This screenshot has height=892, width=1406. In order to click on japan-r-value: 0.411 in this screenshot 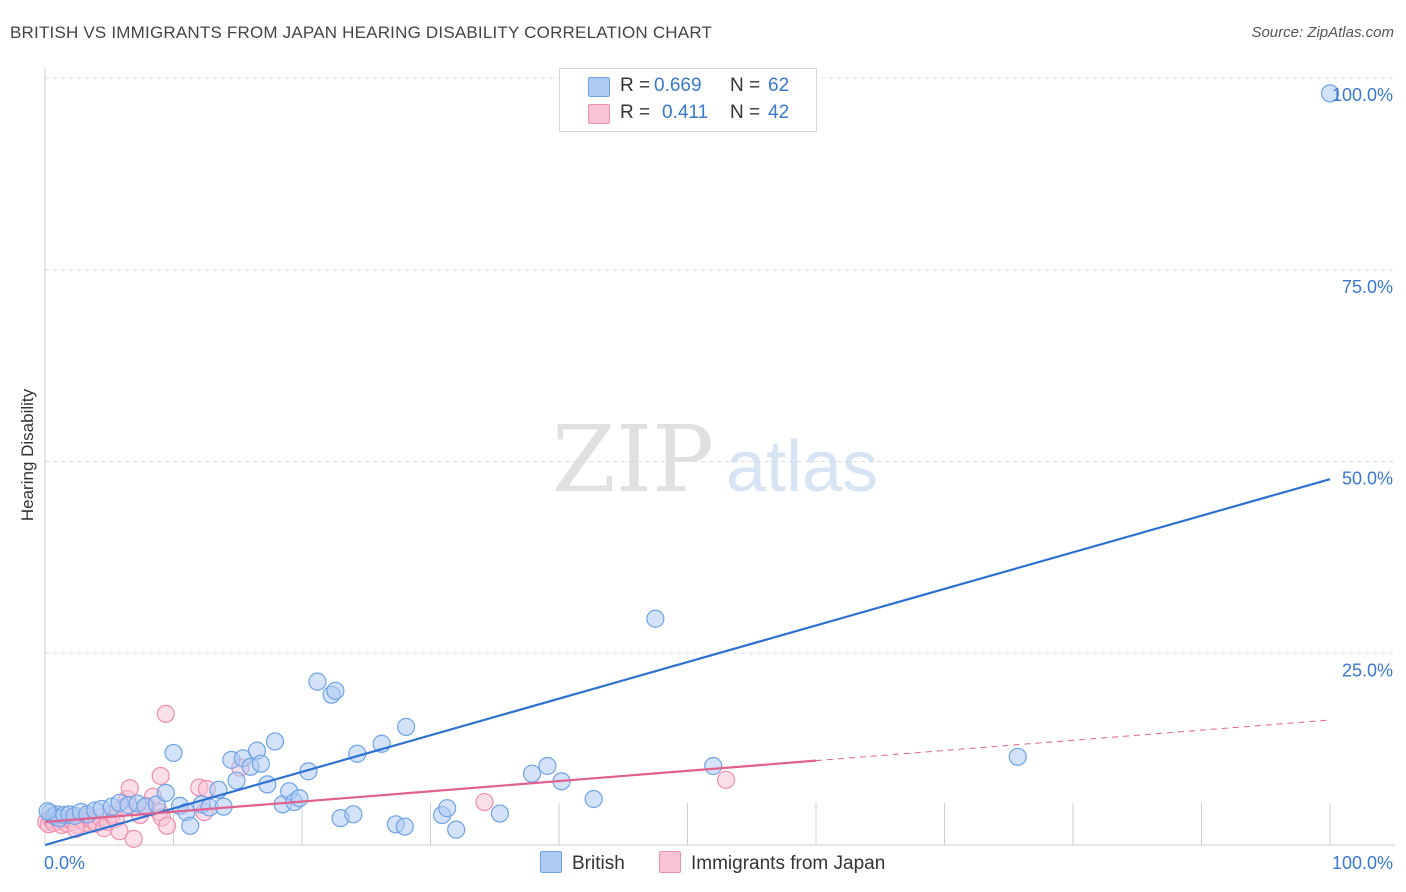, I will do `click(685, 112)`.